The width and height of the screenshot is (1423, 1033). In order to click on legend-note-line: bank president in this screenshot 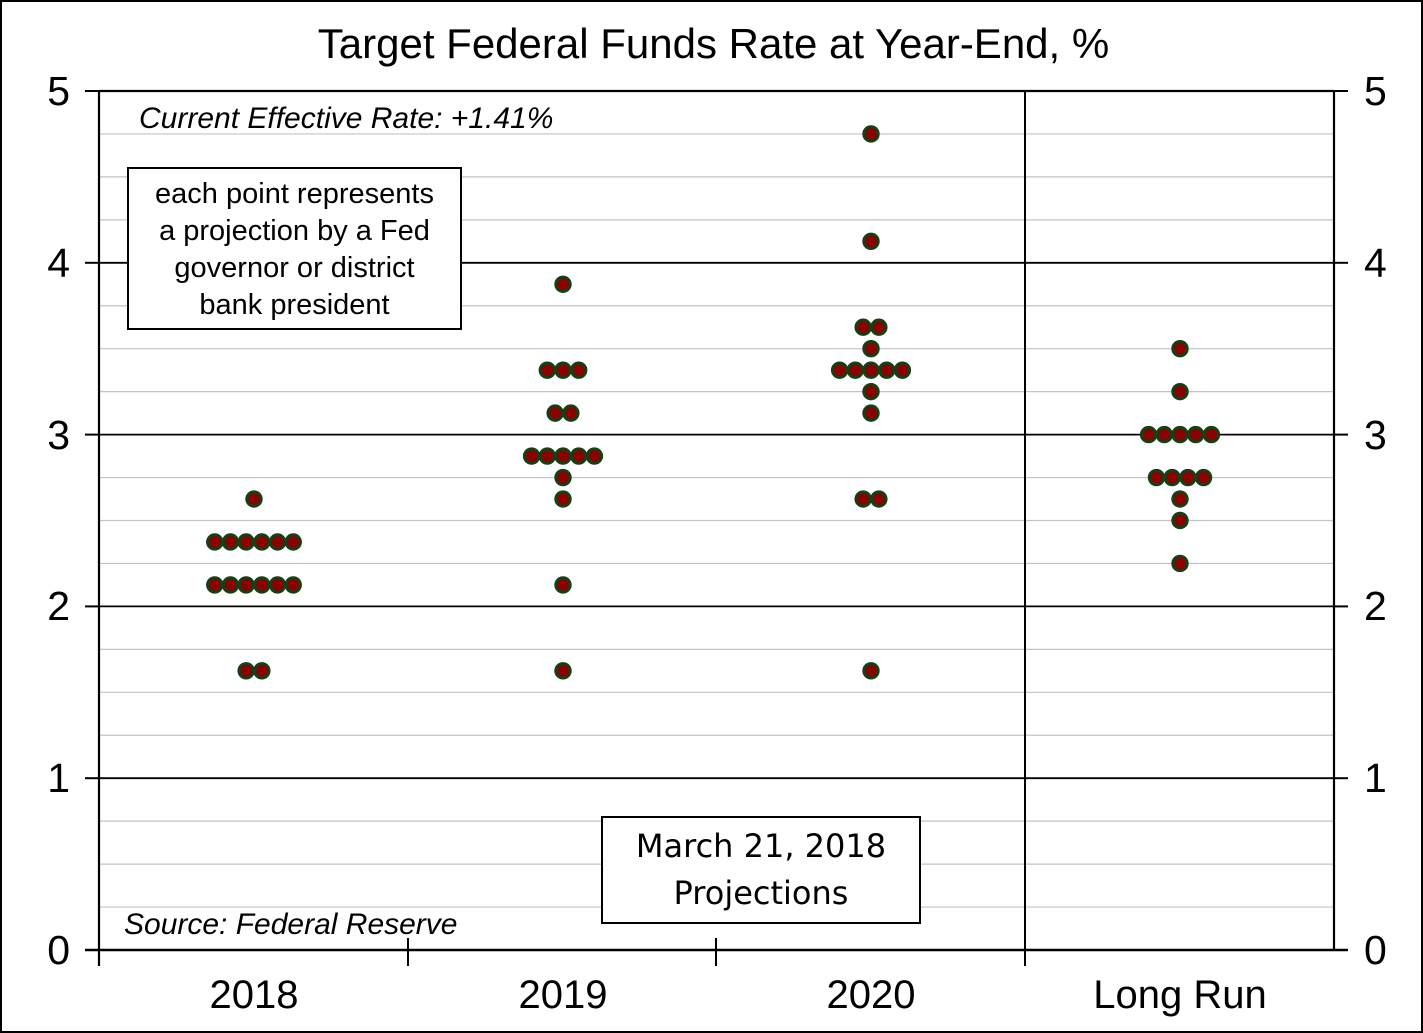, I will do `click(294, 305)`.